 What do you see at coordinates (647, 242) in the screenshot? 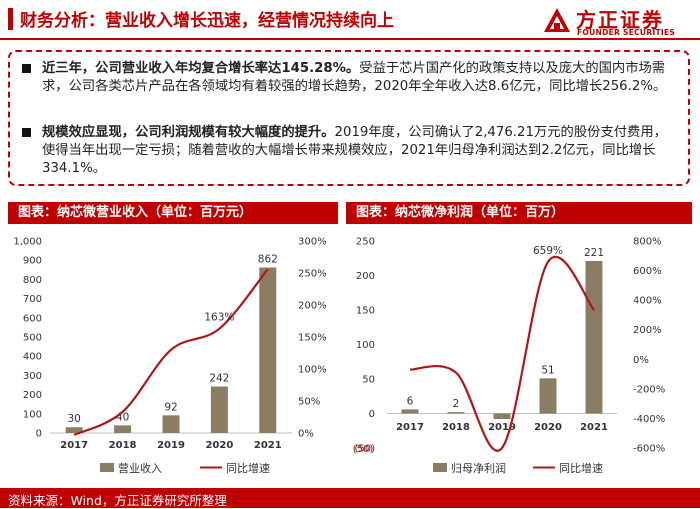
I see `right-axis-tick-label: 800%` at bounding box center [647, 242].